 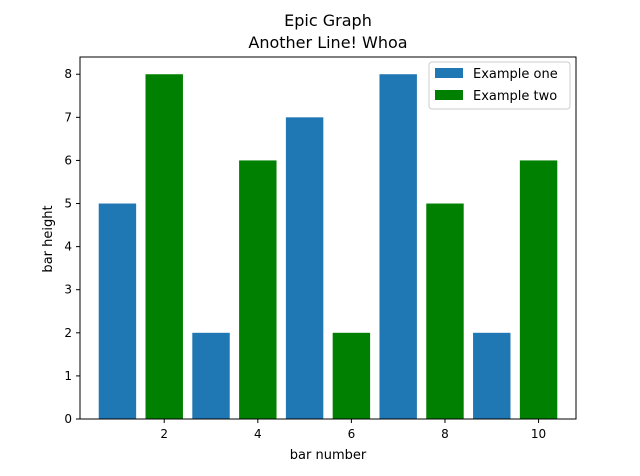 What do you see at coordinates (445, 311) in the screenshot?
I see `bar-series2-x8` at bounding box center [445, 311].